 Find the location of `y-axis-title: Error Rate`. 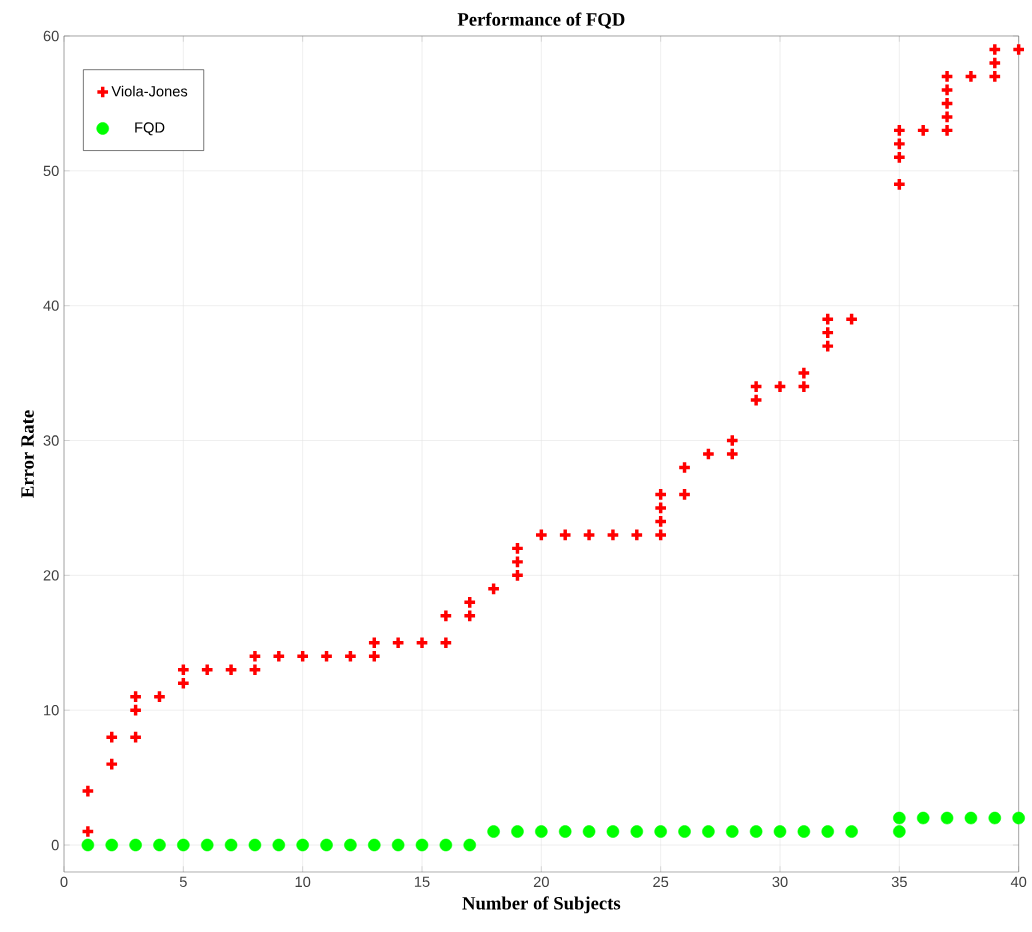

y-axis-title: Error Rate is located at coordinates (27, 454).